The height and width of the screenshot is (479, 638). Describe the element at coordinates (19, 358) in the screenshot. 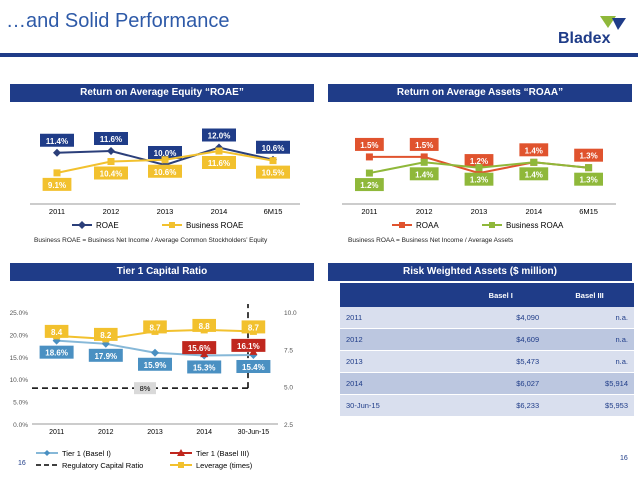

I see `y-left-tick: 15.0%` at that location.